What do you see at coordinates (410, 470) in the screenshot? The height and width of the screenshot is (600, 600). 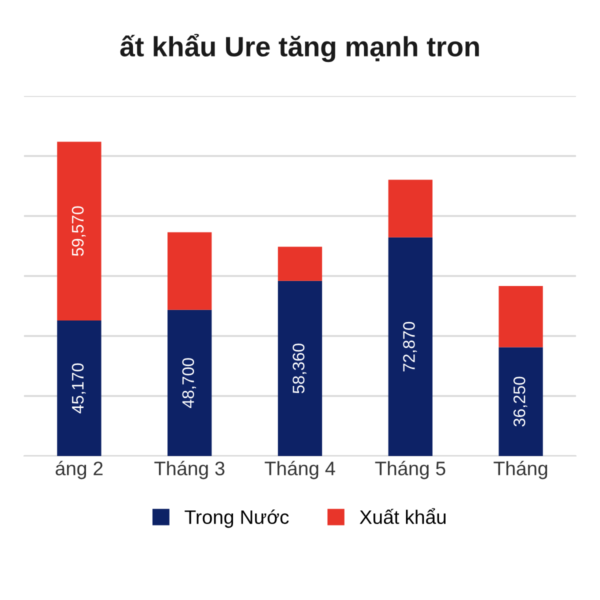 I see `x-tick-label: Tháng 5` at bounding box center [410, 470].